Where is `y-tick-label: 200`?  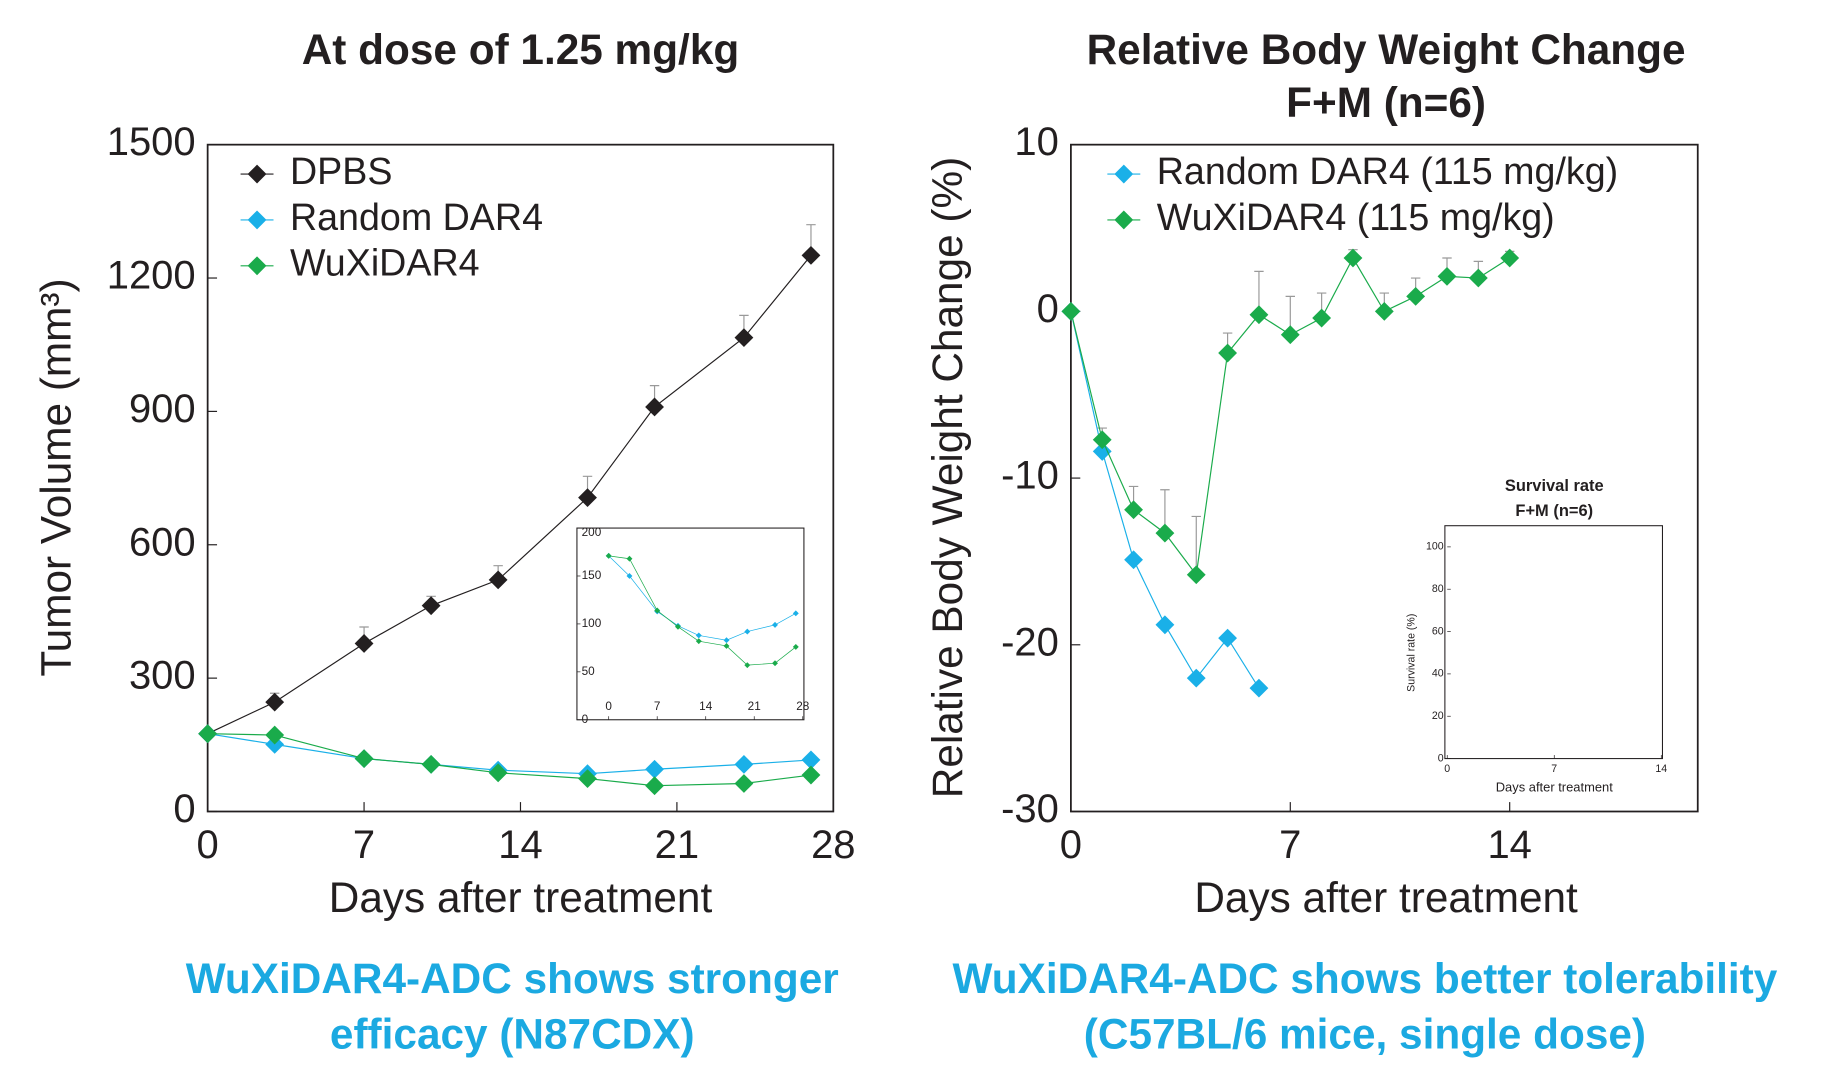
y-tick-label: 200 is located at coordinates (592, 532).